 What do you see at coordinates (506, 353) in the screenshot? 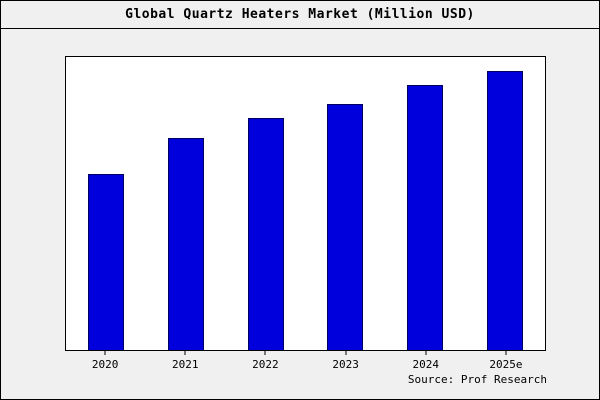
I see `x-tick-2025e` at bounding box center [506, 353].